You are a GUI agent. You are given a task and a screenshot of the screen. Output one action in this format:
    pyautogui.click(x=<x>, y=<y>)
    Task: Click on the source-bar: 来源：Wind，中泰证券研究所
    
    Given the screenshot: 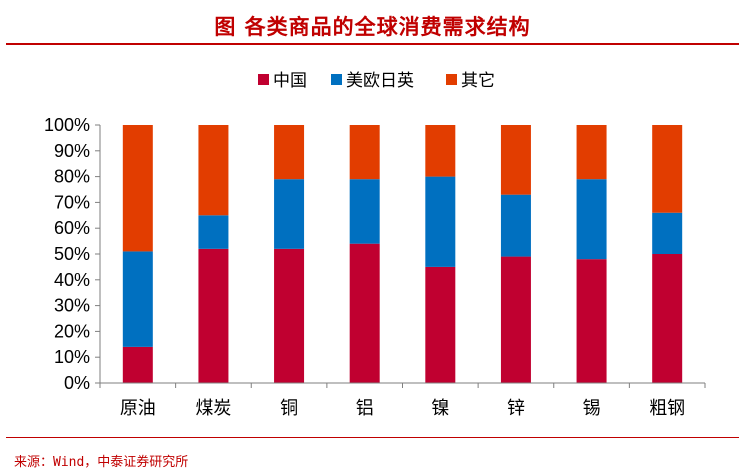 What is the action you would take?
    pyautogui.click(x=372, y=456)
    